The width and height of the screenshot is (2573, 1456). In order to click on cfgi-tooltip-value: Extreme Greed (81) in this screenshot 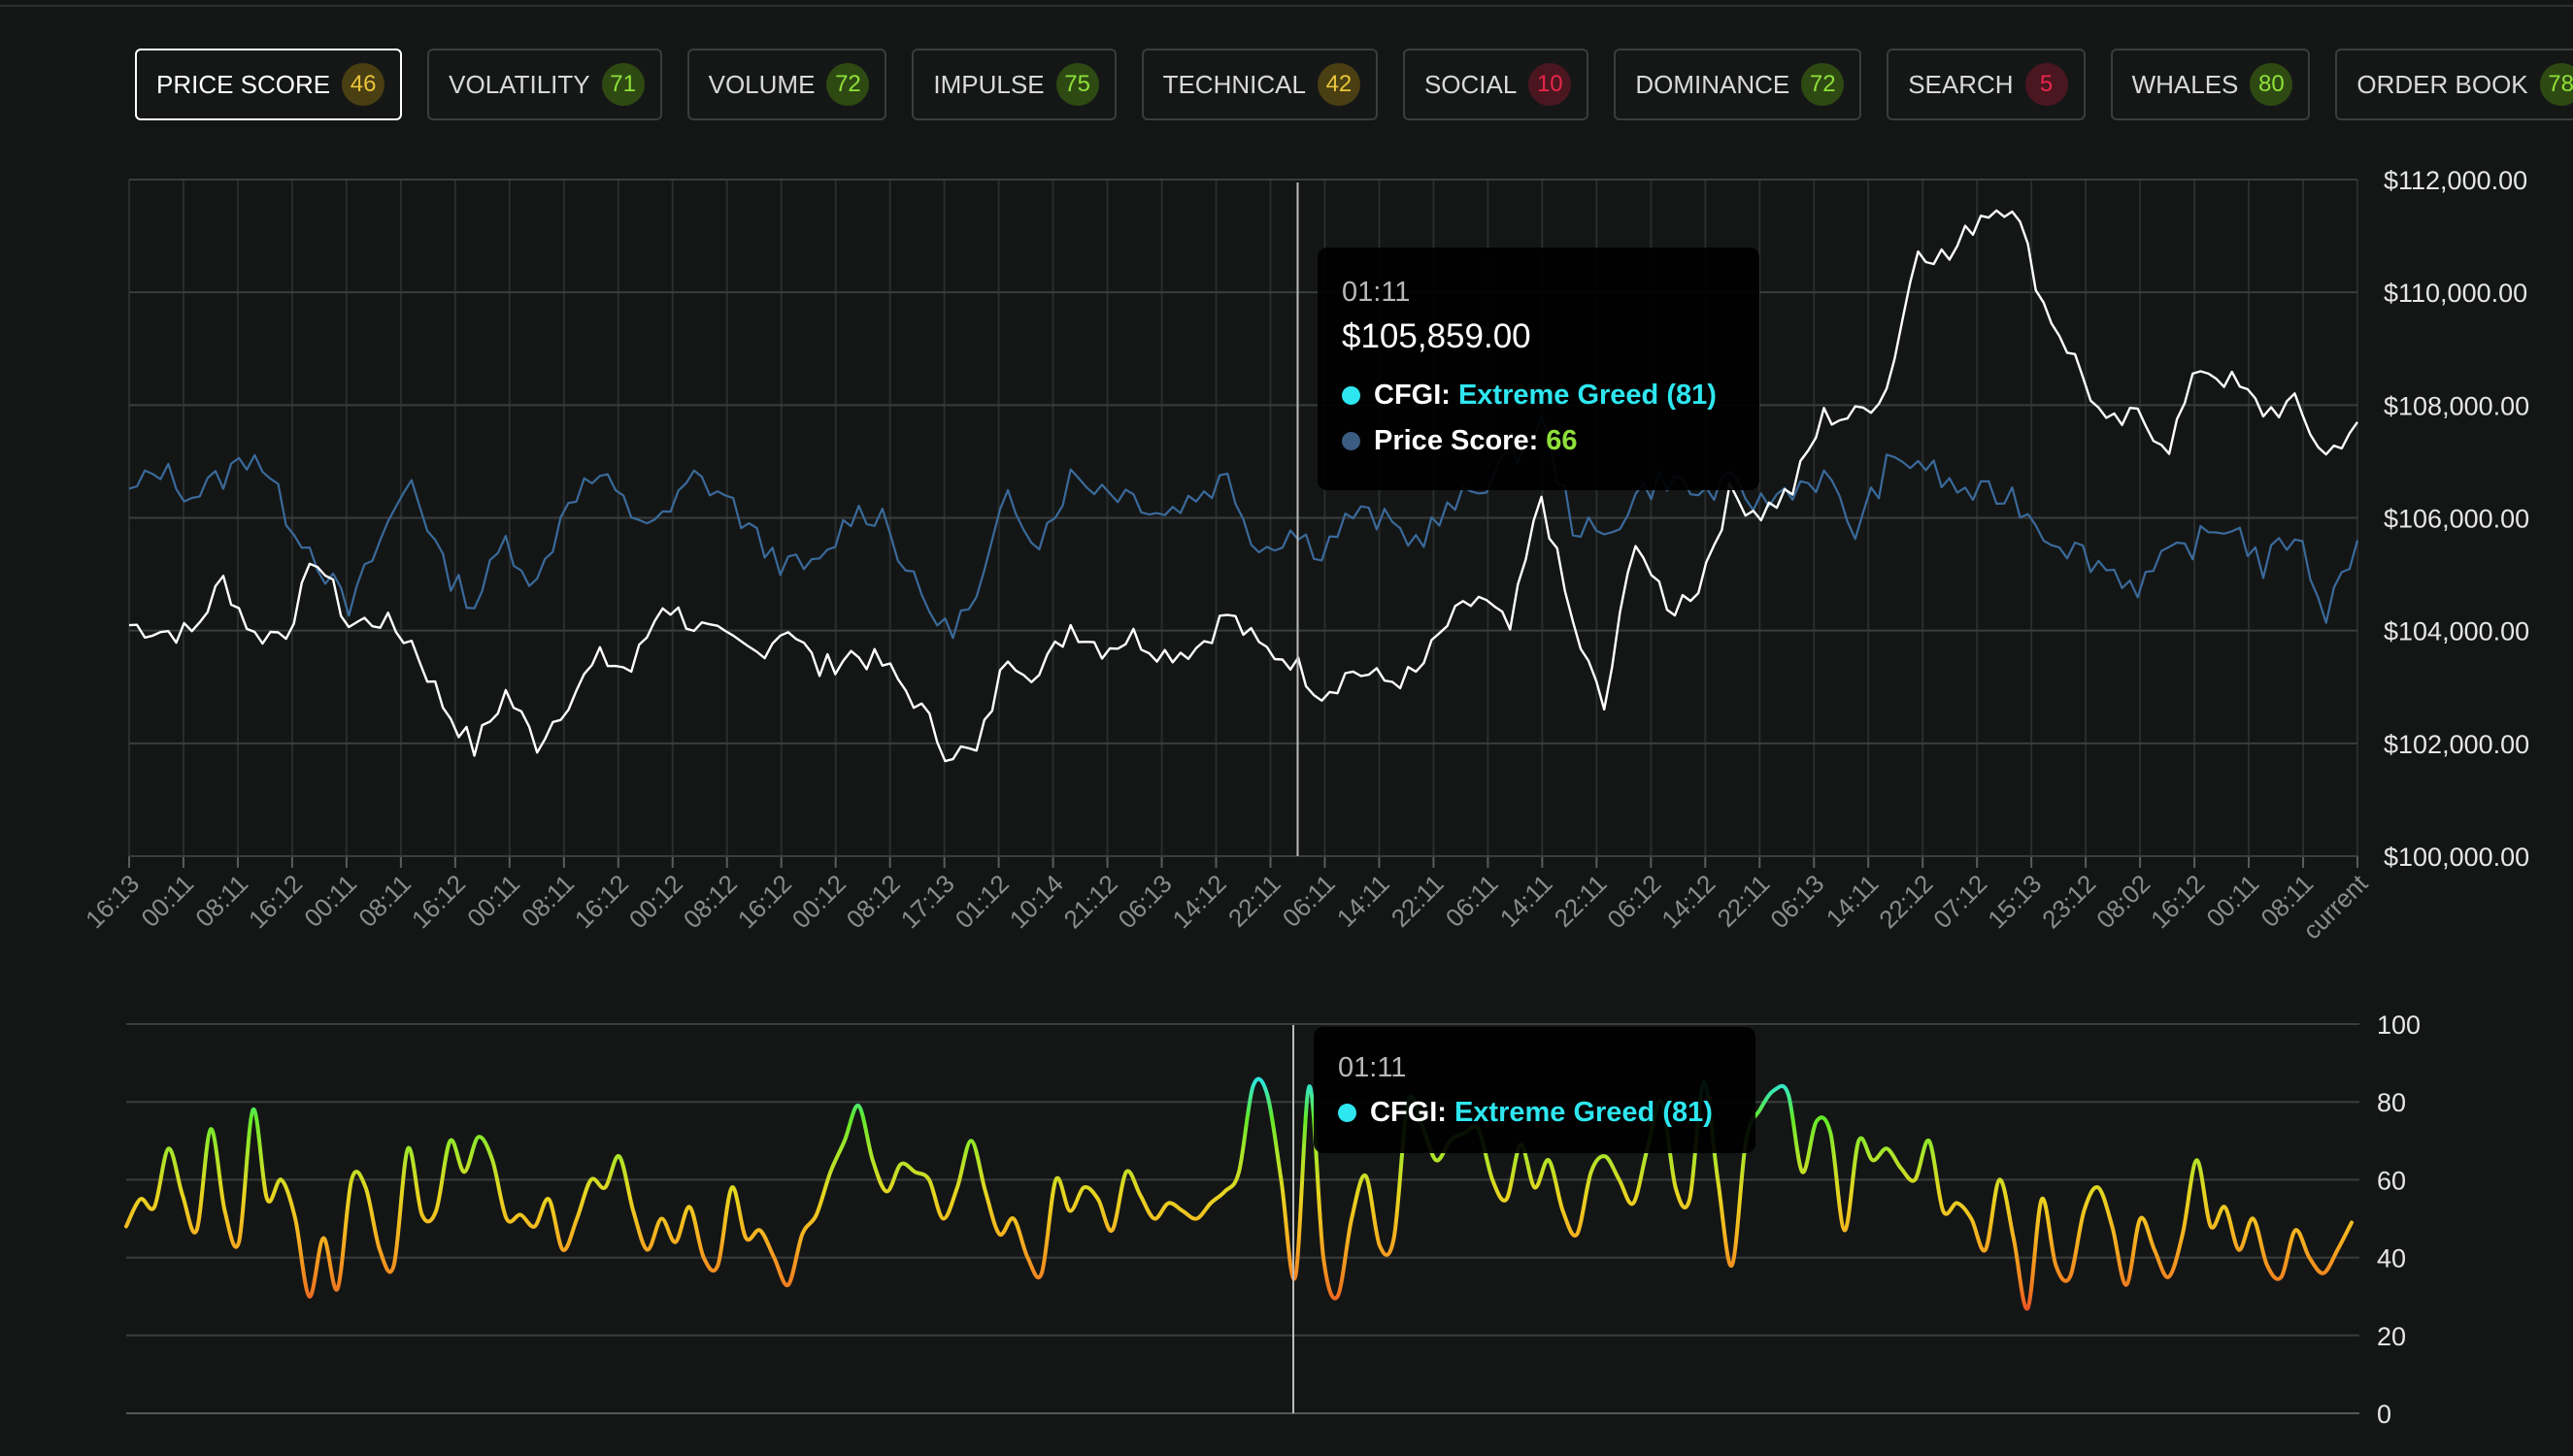, I will do `click(1583, 1112)`.